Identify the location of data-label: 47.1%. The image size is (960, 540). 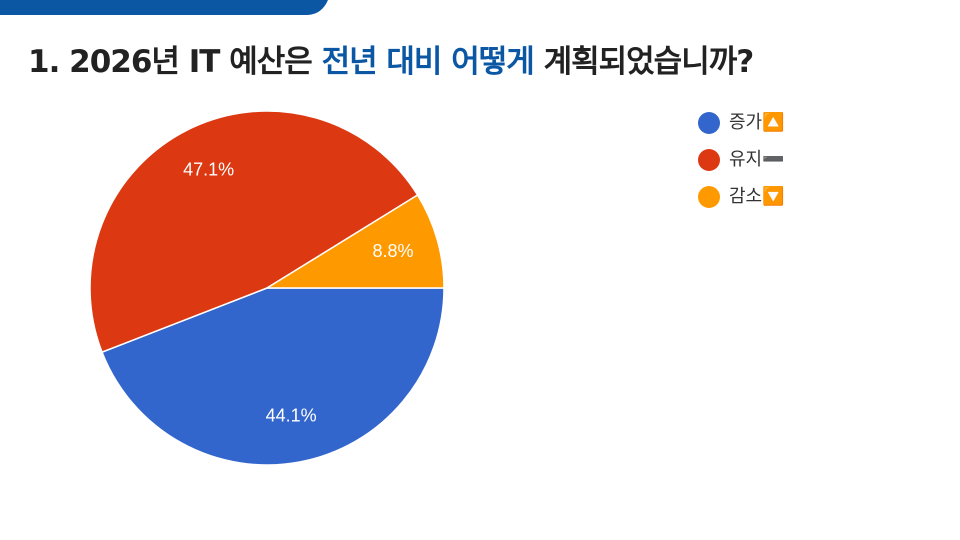
(208, 169).